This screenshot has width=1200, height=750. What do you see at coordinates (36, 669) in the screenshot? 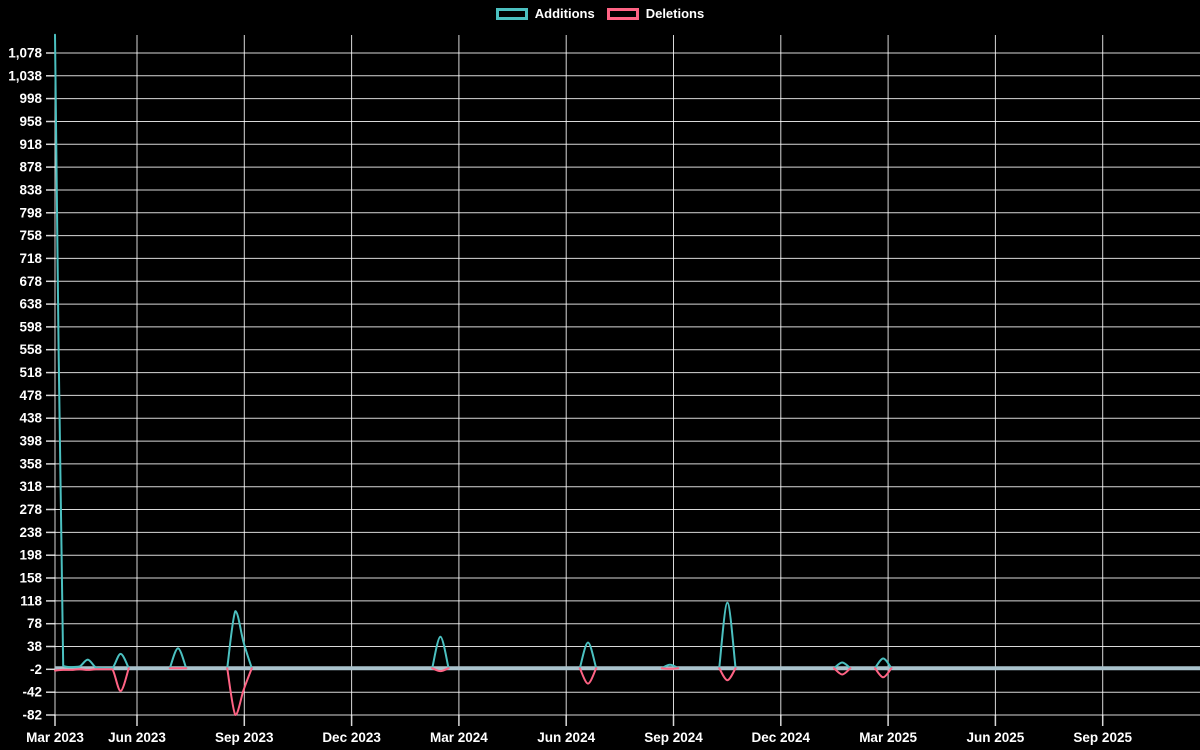
I see `y-tick-label: -2` at bounding box center [36, 669].